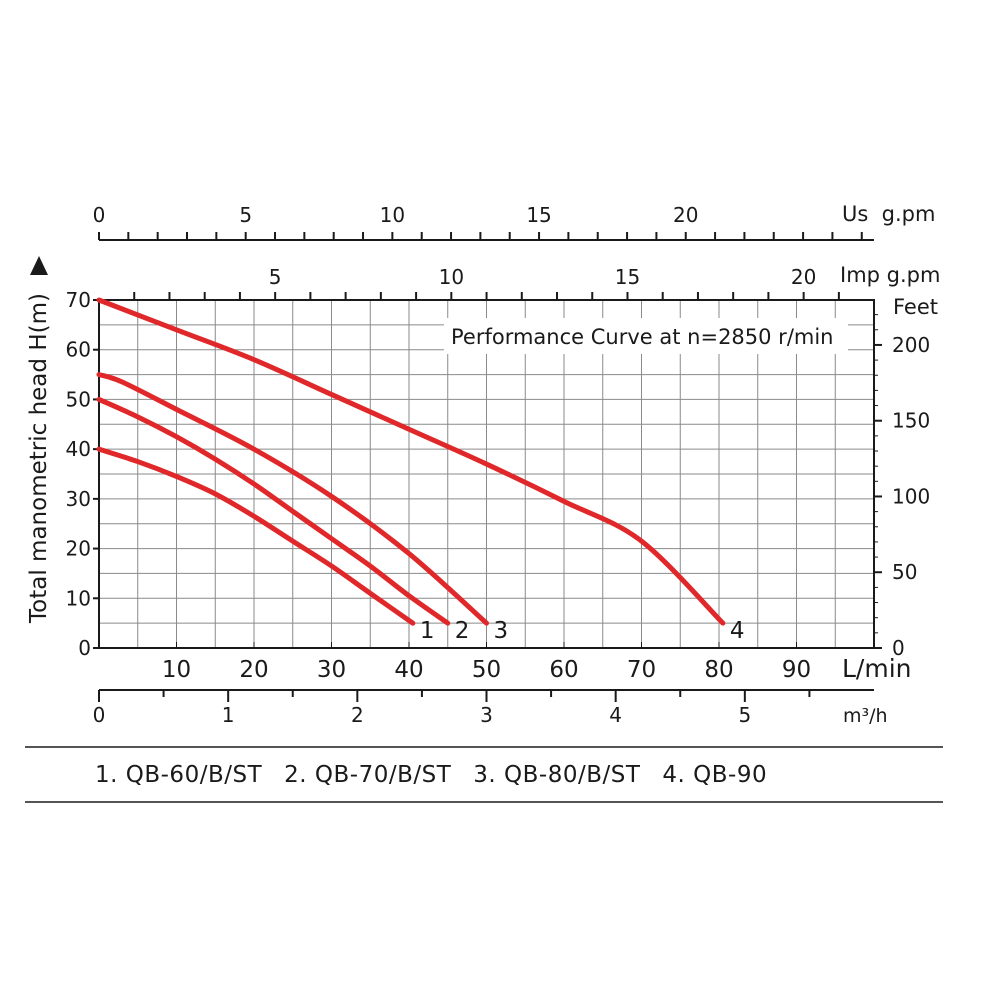 The image size is (1000, 1000). I want to click on x-tick-label: 40, so click(408, 670).